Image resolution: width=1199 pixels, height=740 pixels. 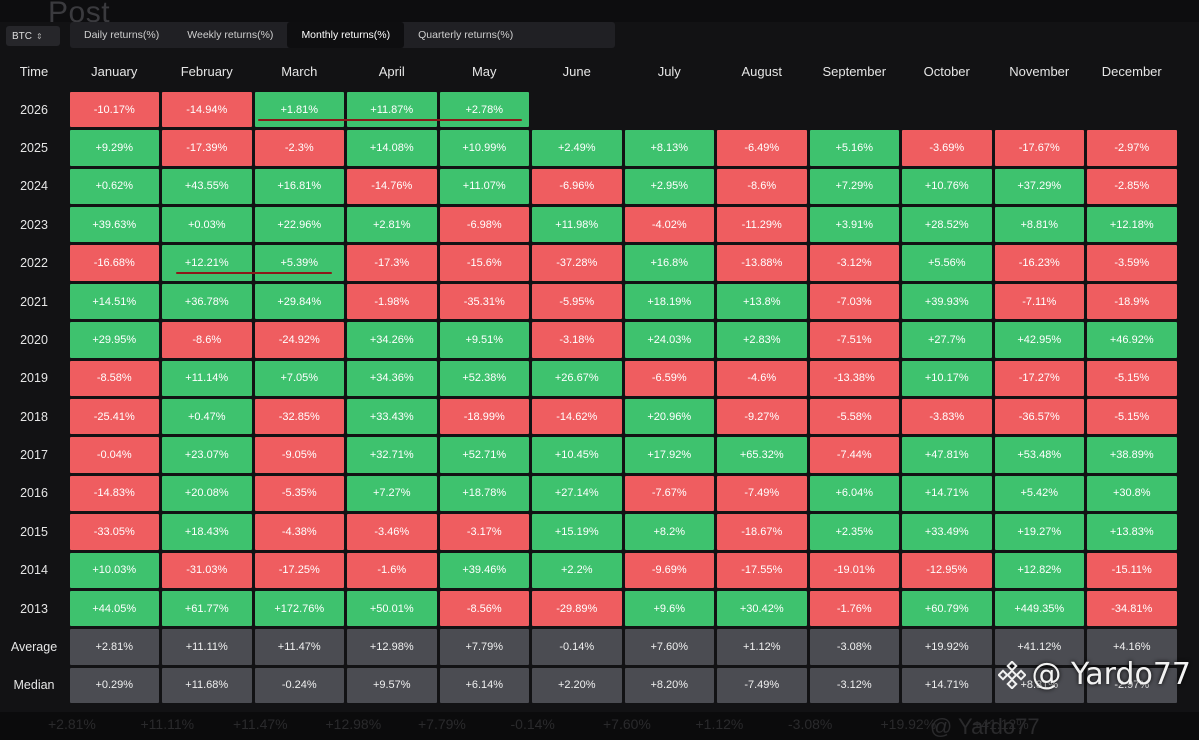 I want to click on column-header-month: May, so click(x=484, y=71).